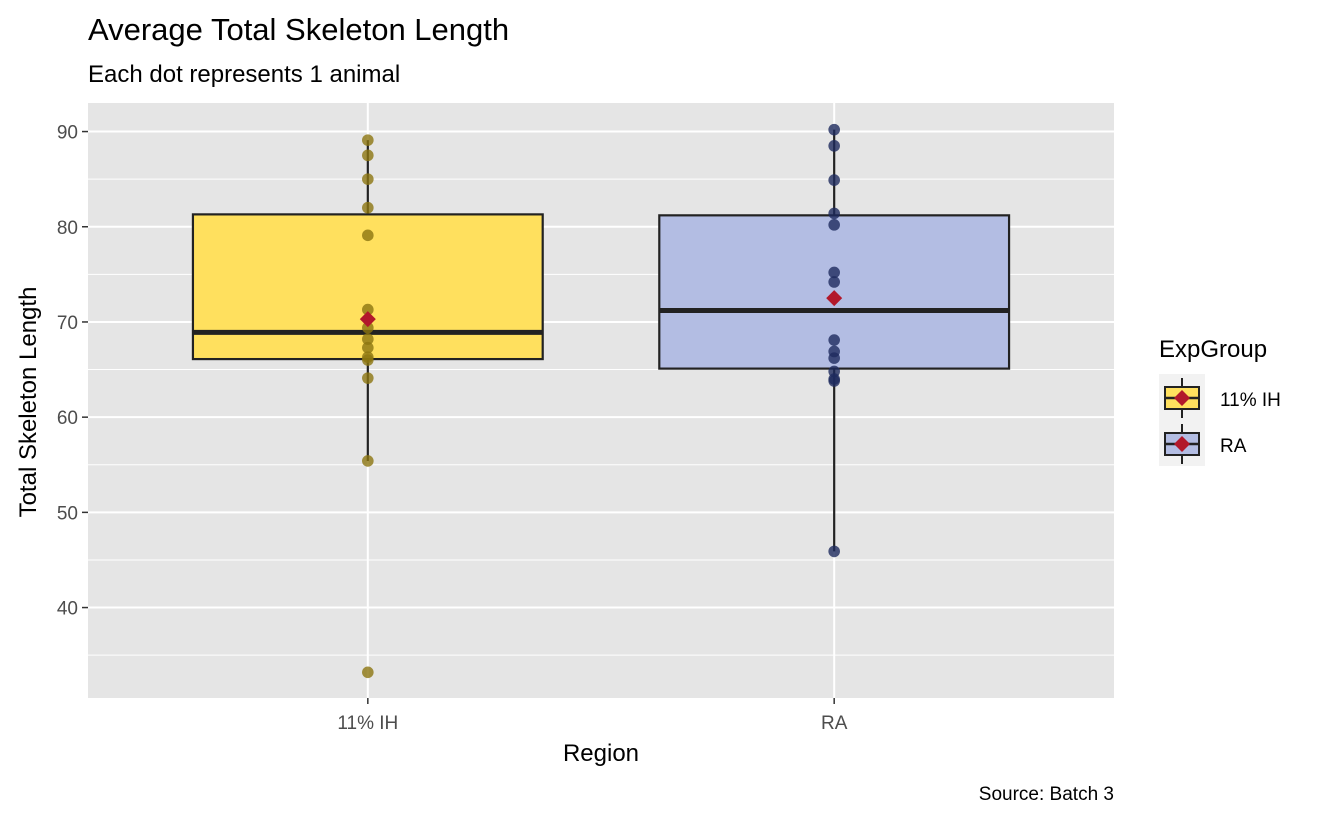  Describe the element at coordinates (28, 402) in the screenshot. I see `y-axis-title: Total Skeleton Length` at that location.